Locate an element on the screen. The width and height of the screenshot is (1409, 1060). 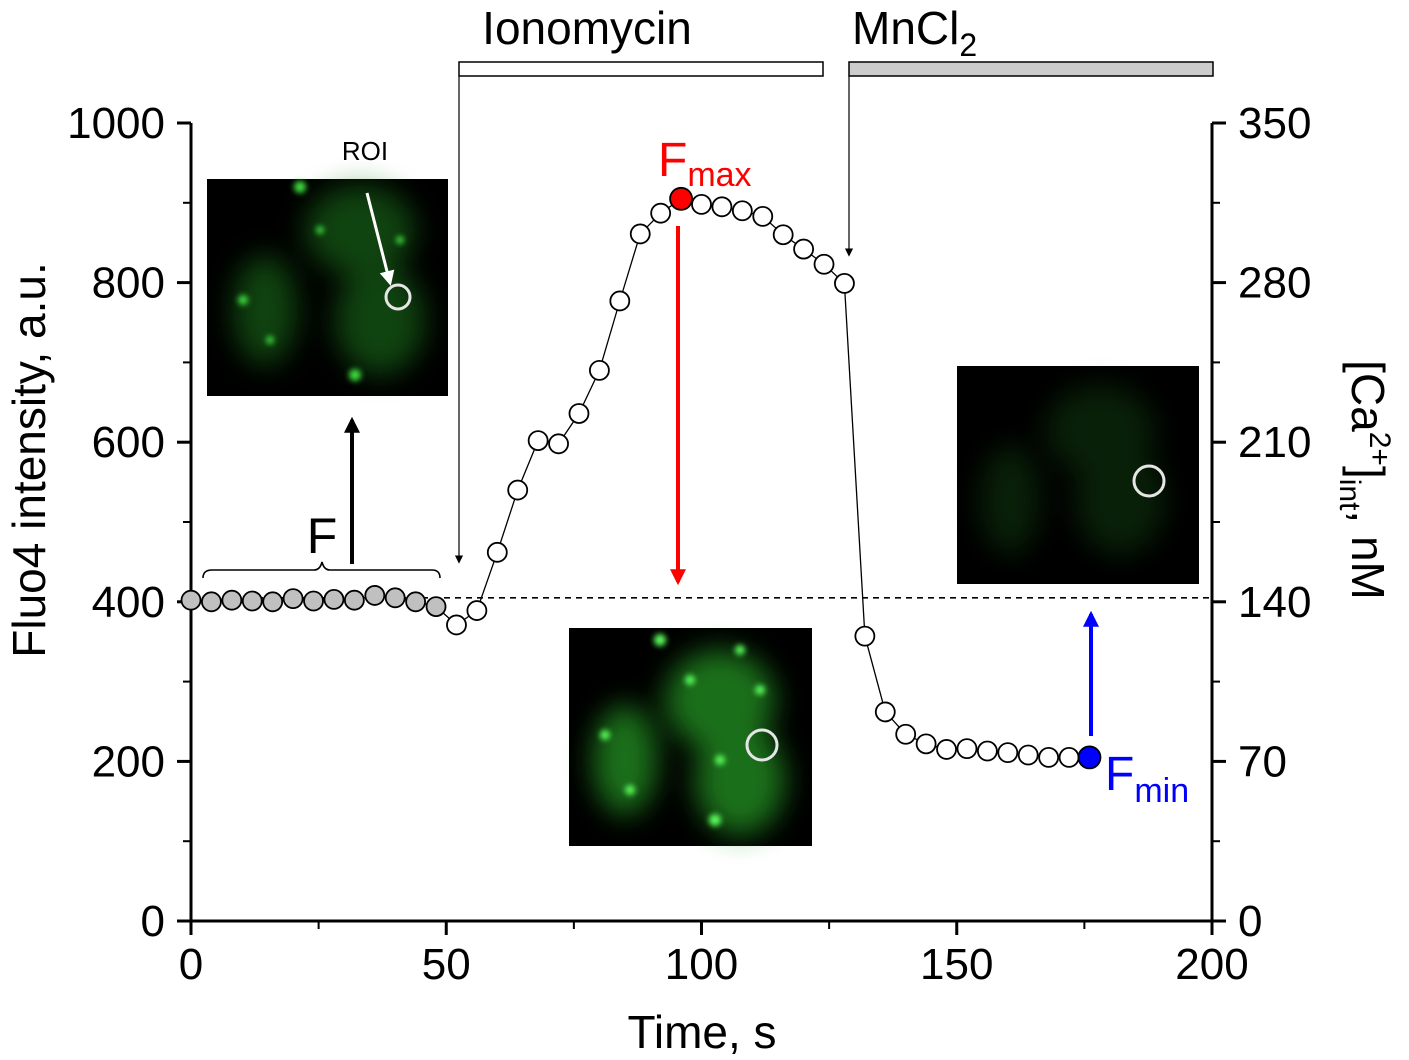
highlight-point-max is located at coordinates (681, 198).